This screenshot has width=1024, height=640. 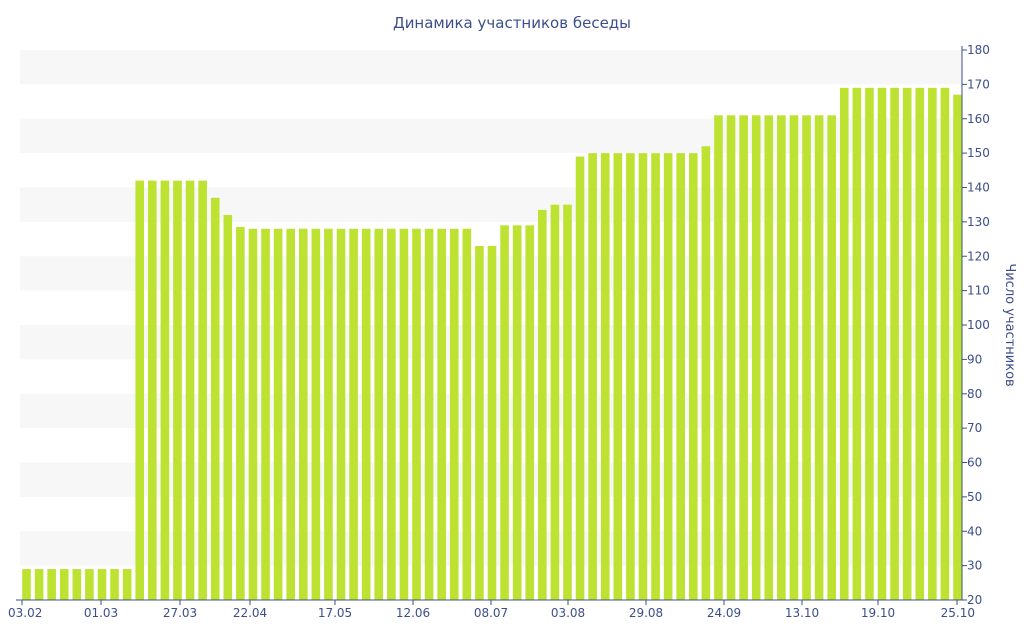 I want to click on y-tick-label: 60, so click(x=974, y=463).